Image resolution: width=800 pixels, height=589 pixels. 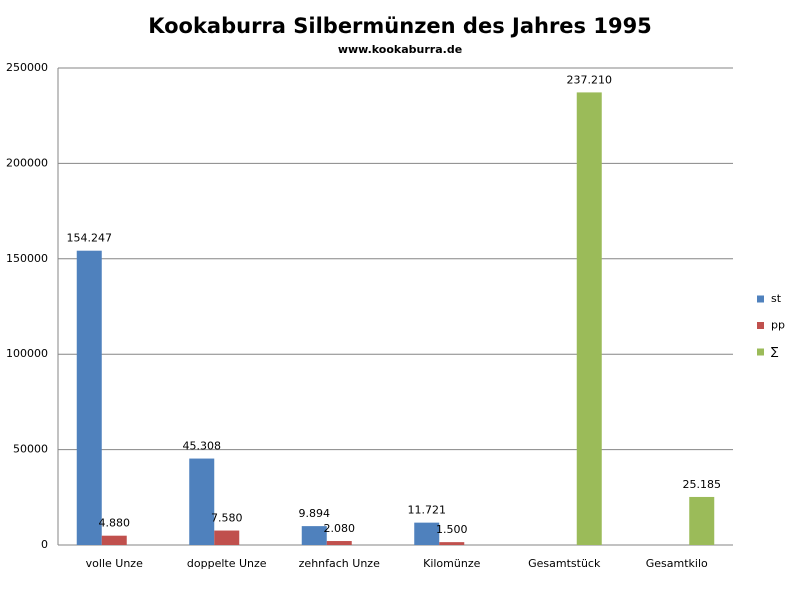 What do you see at coordinates (30, 449) in the screenshot?
I see `y-tick-label: 50000` at bounding box center [30, 449].